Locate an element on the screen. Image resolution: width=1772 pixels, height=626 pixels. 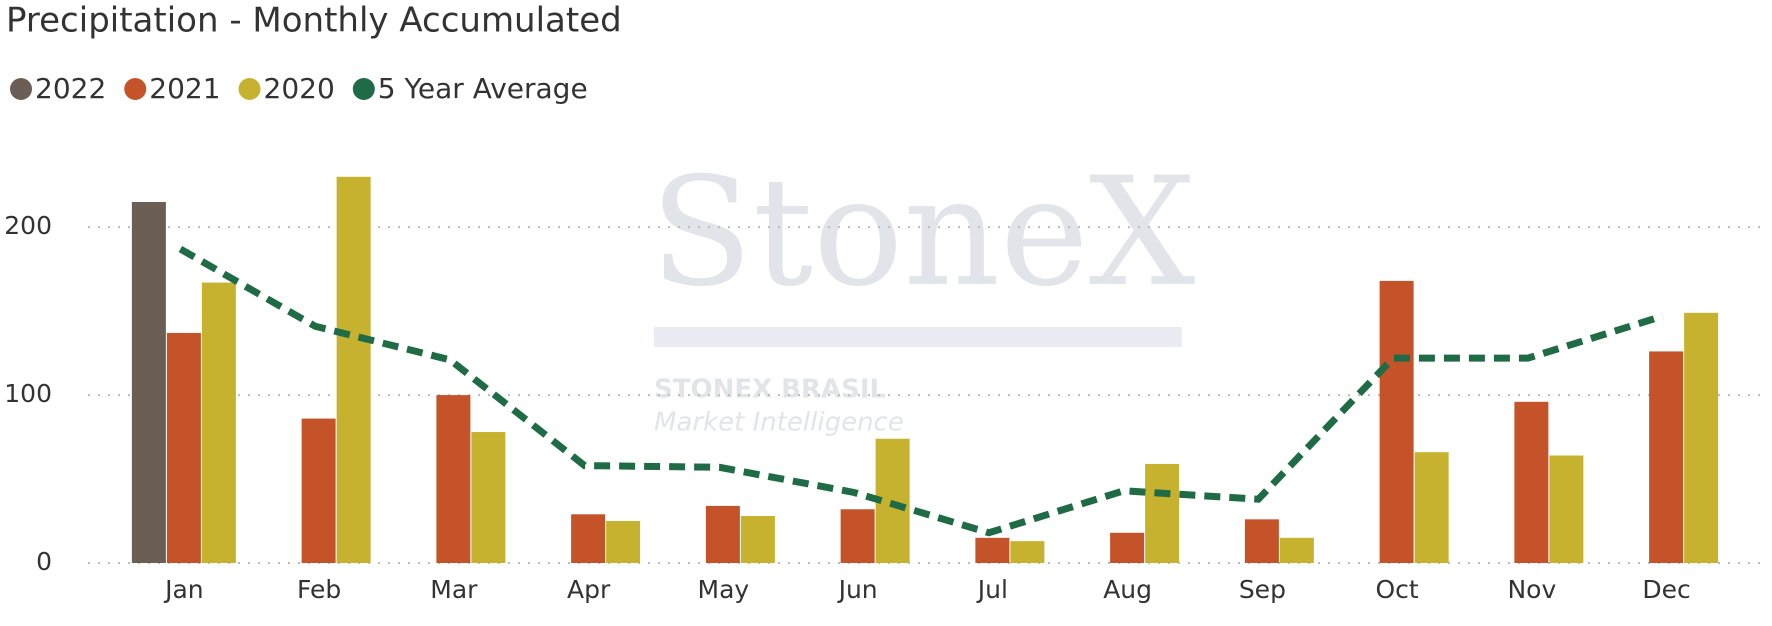
y-tick-label: 100 is located at coordinates (28, 393).